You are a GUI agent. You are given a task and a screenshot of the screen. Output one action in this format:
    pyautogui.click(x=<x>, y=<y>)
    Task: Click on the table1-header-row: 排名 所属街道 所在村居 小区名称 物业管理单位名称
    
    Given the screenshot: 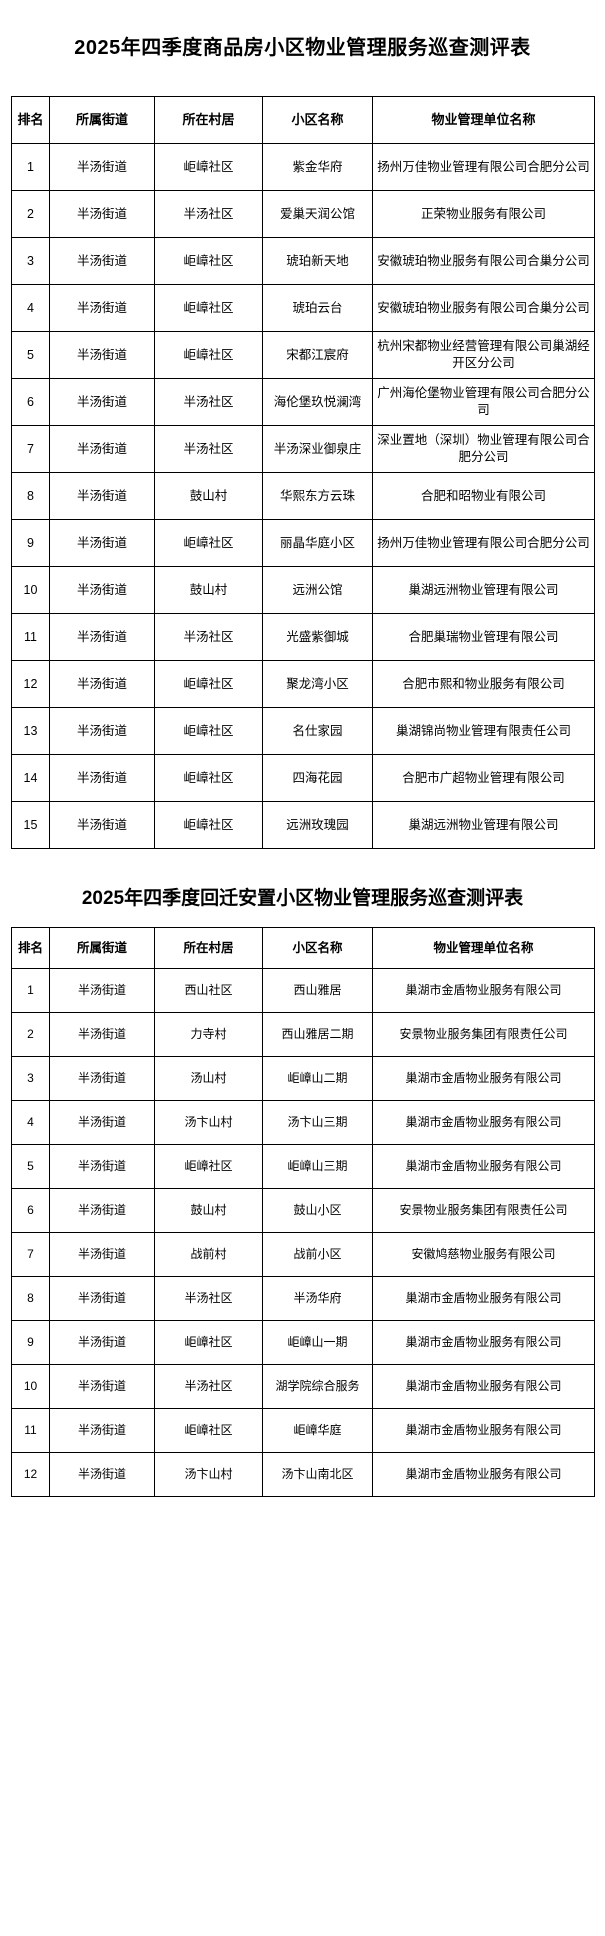 What is the action you would take?
    pyautogui.click(x=303, y=120)
    